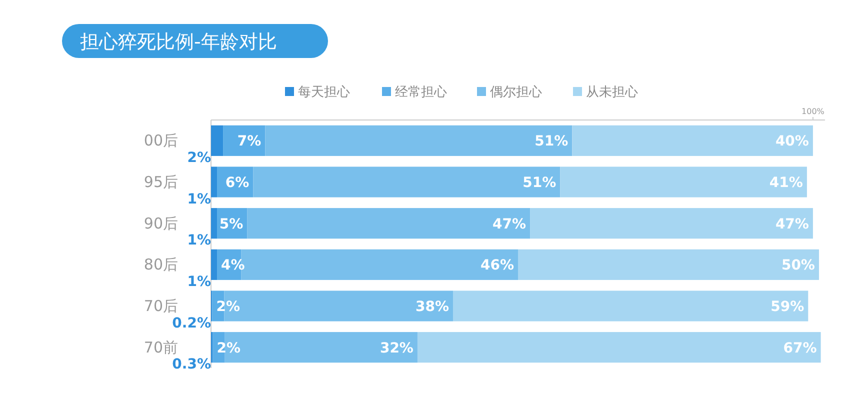 Image resolution: width=862 pixels, height=408 pixels. I want to click on x-tick-label: 100%, so click(813, 111).